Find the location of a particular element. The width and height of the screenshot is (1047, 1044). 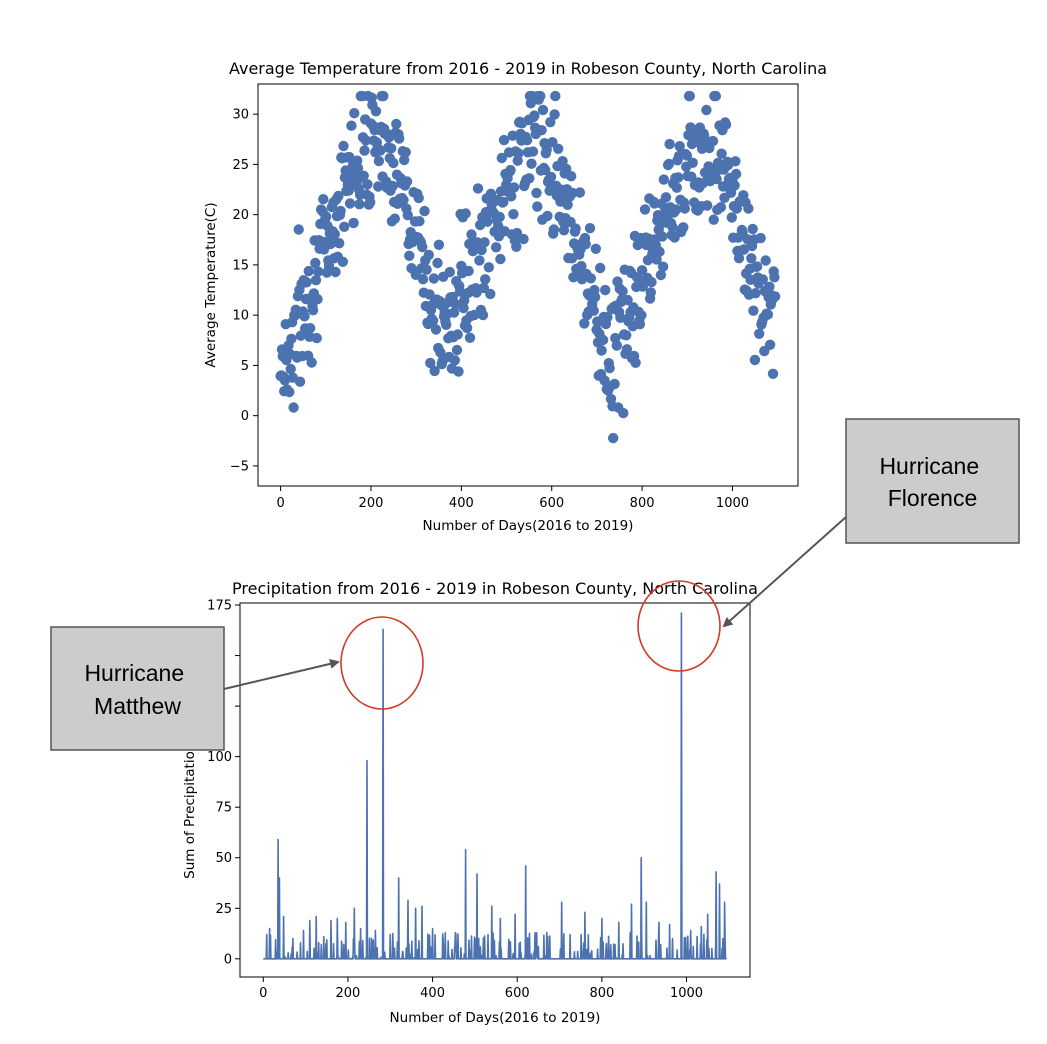

matthew-highlight-circle is located at coordinates (382, 663).